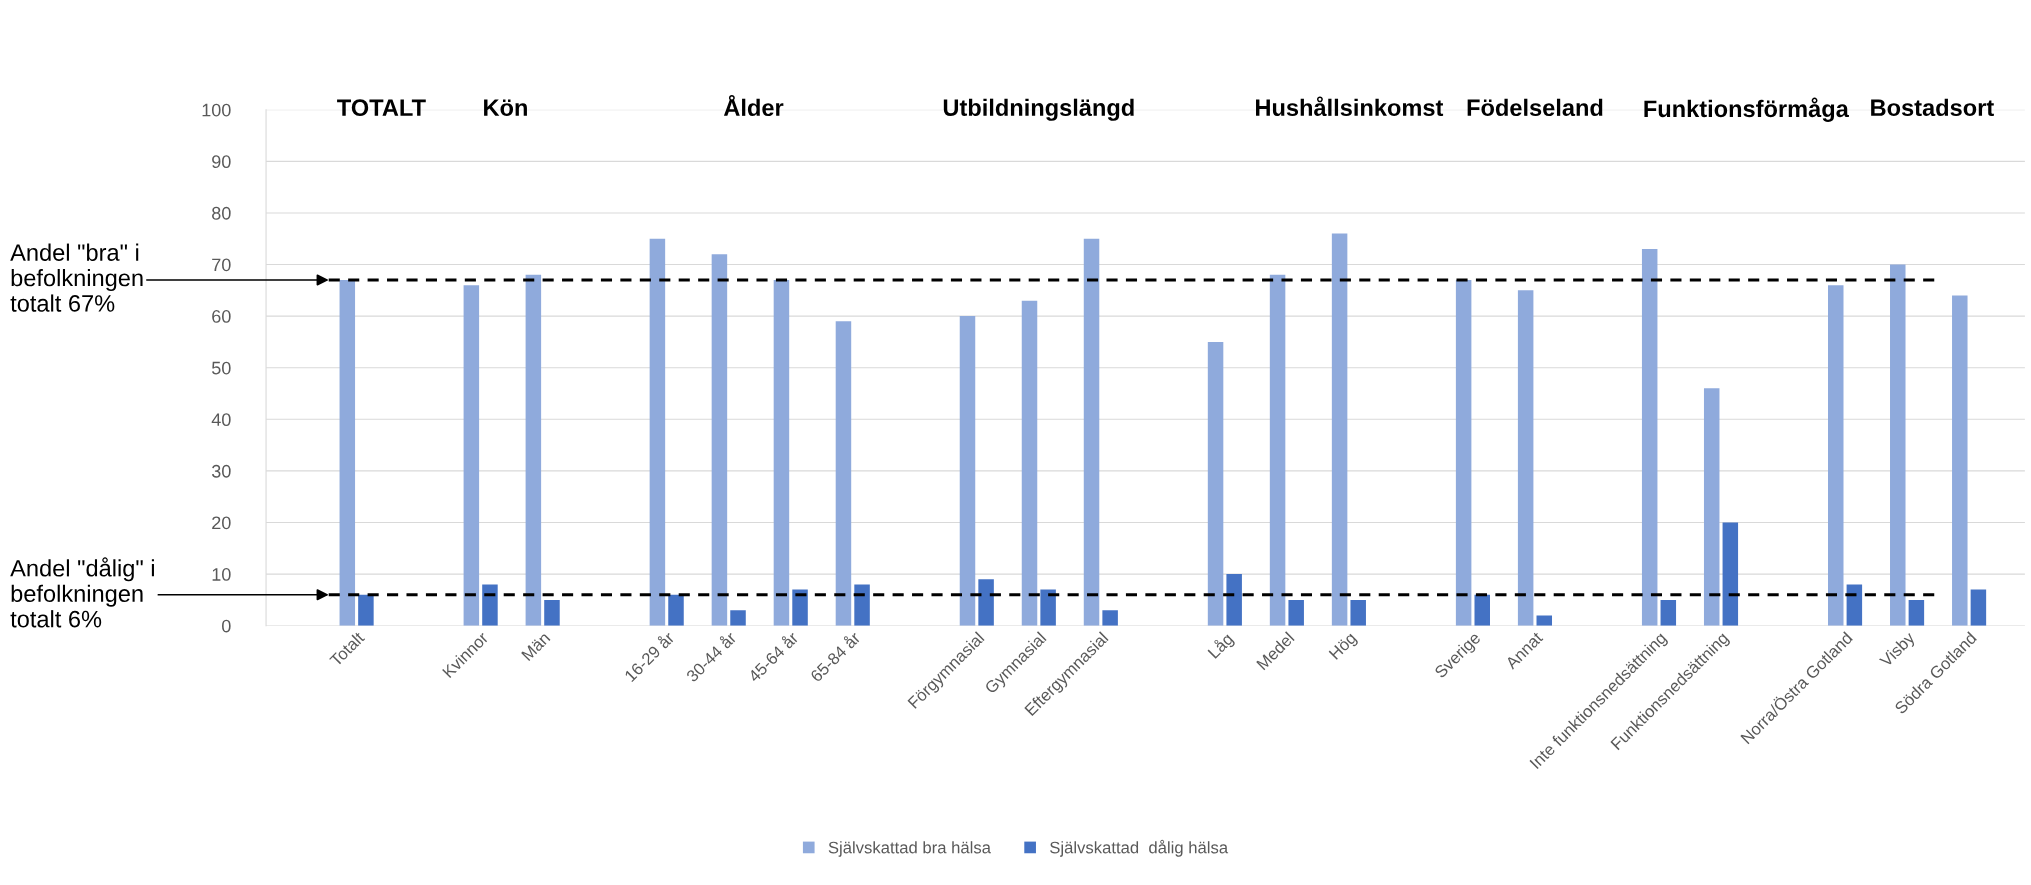 The image size is (2031, 885). Describe the element at coordinates (1350, 106) in the screenshot. I see `annotation: Hushållsinkomst` at that location.